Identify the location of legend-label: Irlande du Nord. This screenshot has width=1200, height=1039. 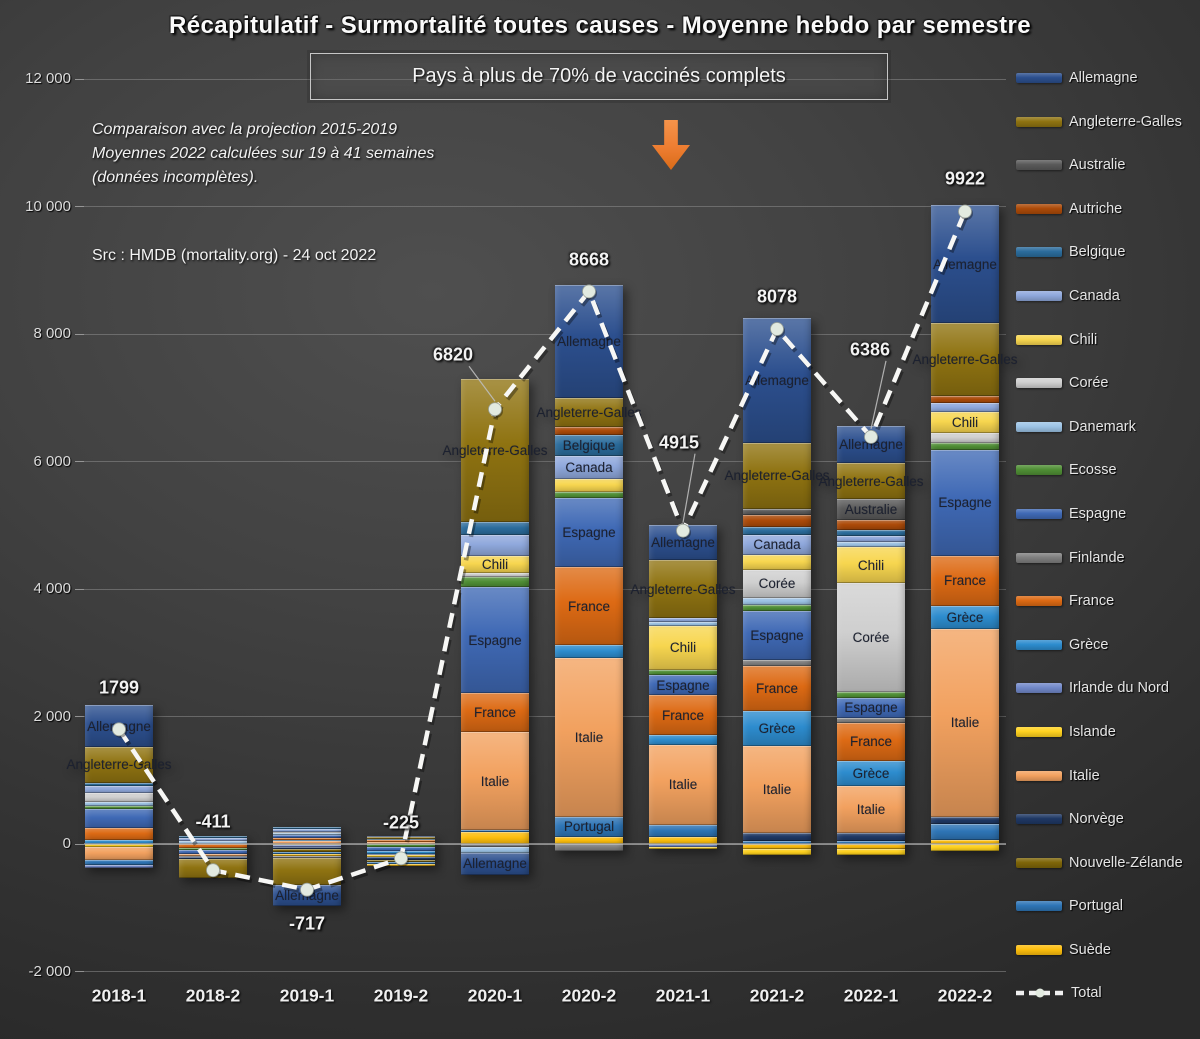
(1119, 688).